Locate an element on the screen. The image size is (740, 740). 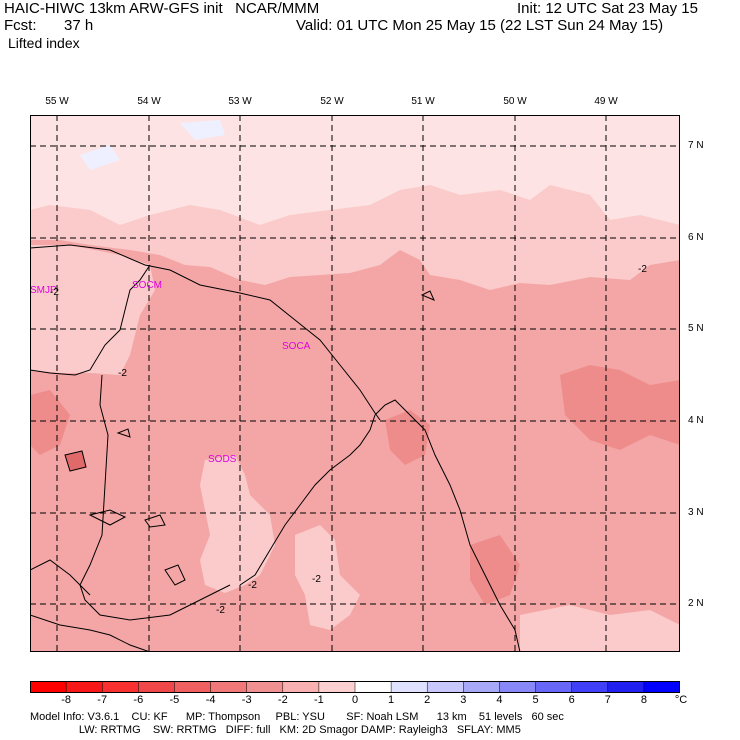
lon-label: 49 W is located at coordinates (606, 101).